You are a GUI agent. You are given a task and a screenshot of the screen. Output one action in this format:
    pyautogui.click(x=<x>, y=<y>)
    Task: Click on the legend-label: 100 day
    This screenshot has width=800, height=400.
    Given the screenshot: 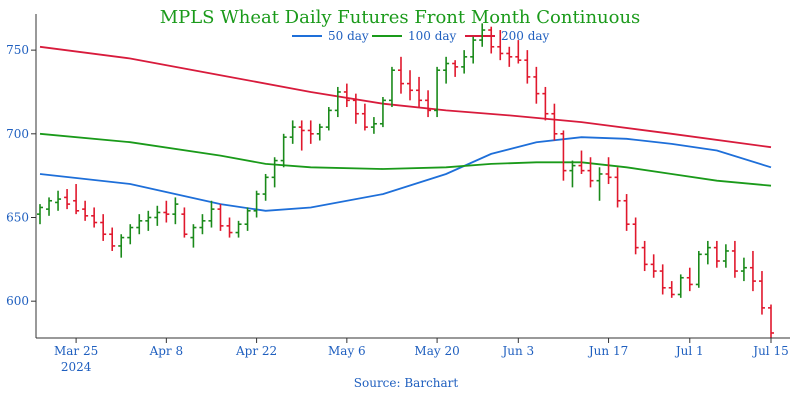 What is the action you would take?
    pyautogui.click(x=432, y=36)
    